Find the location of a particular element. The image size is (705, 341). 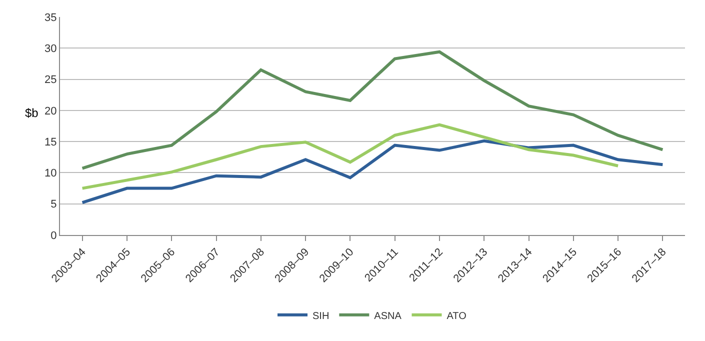

y-tick-label: 20 is located at coordinates (50, 111).